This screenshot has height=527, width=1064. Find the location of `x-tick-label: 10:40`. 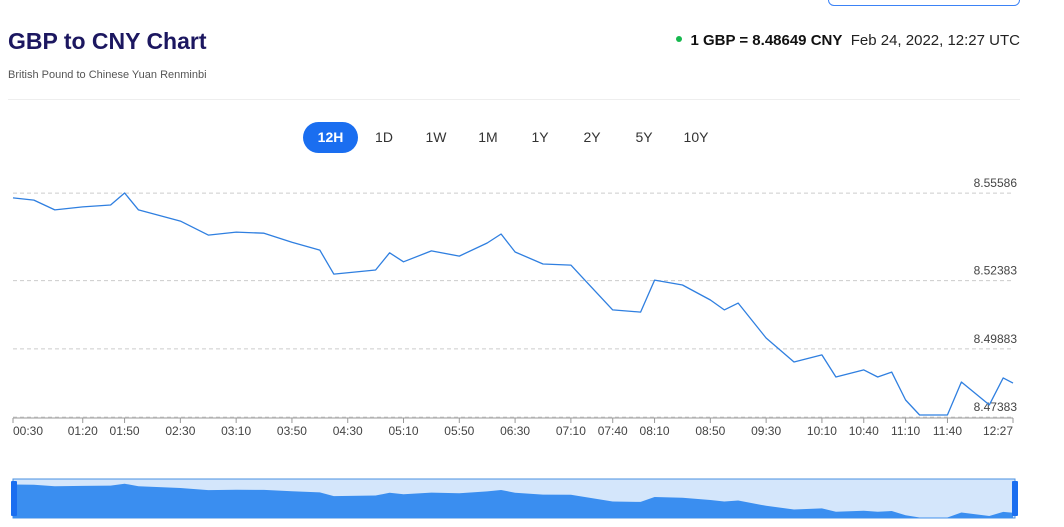

x-tick-label: 10:40 is located at coordinates (864, 431).